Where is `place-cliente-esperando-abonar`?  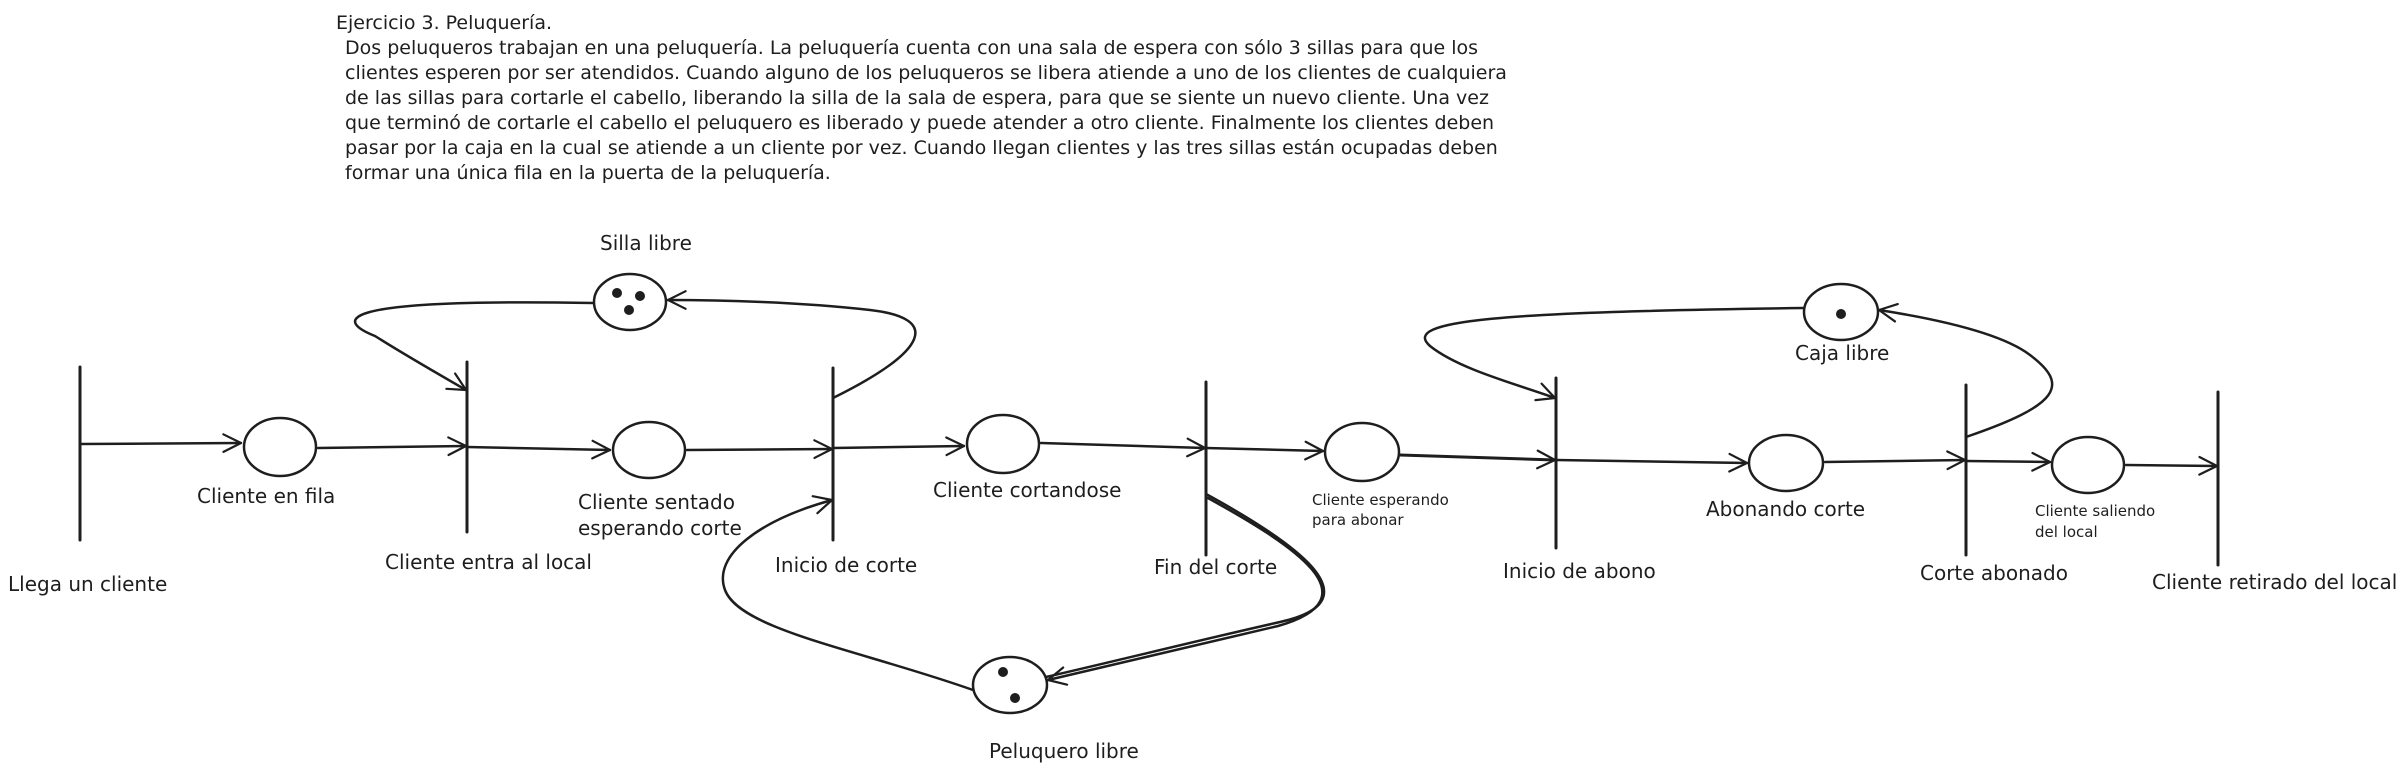 place-cliente-esperando-abonar is located at coordinates (1362, 452).